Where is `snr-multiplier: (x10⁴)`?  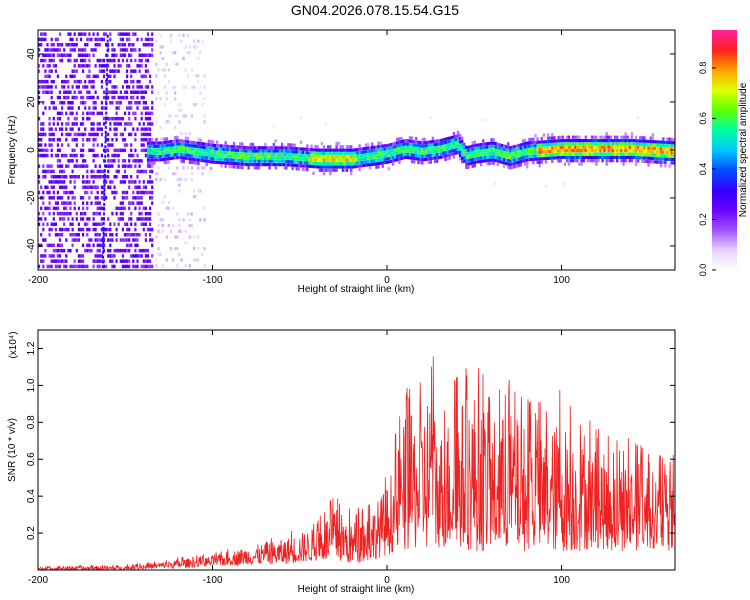 snr-multiplier: (x10⁴) is located at coordinates (13, 344).